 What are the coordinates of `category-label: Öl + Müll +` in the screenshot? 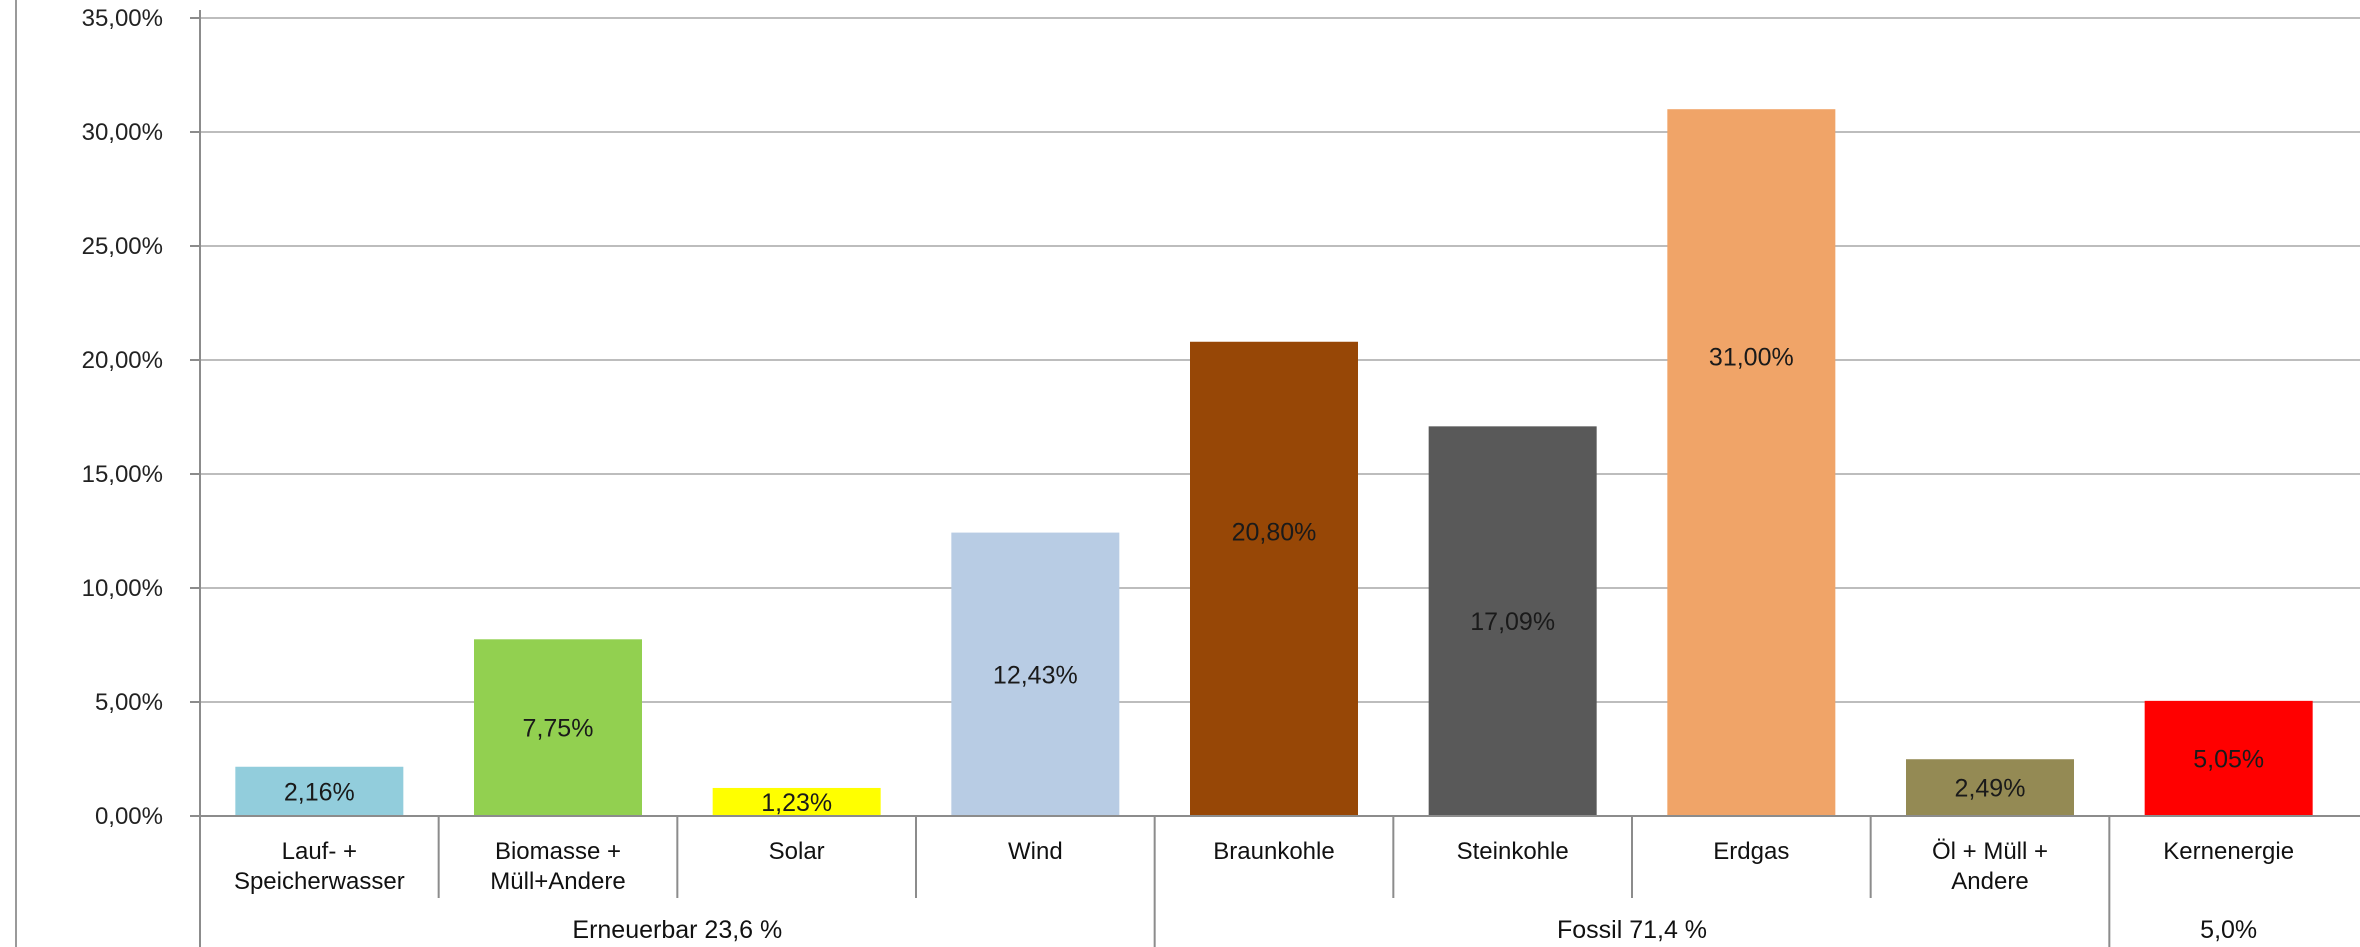 It's located at (1990, 851).